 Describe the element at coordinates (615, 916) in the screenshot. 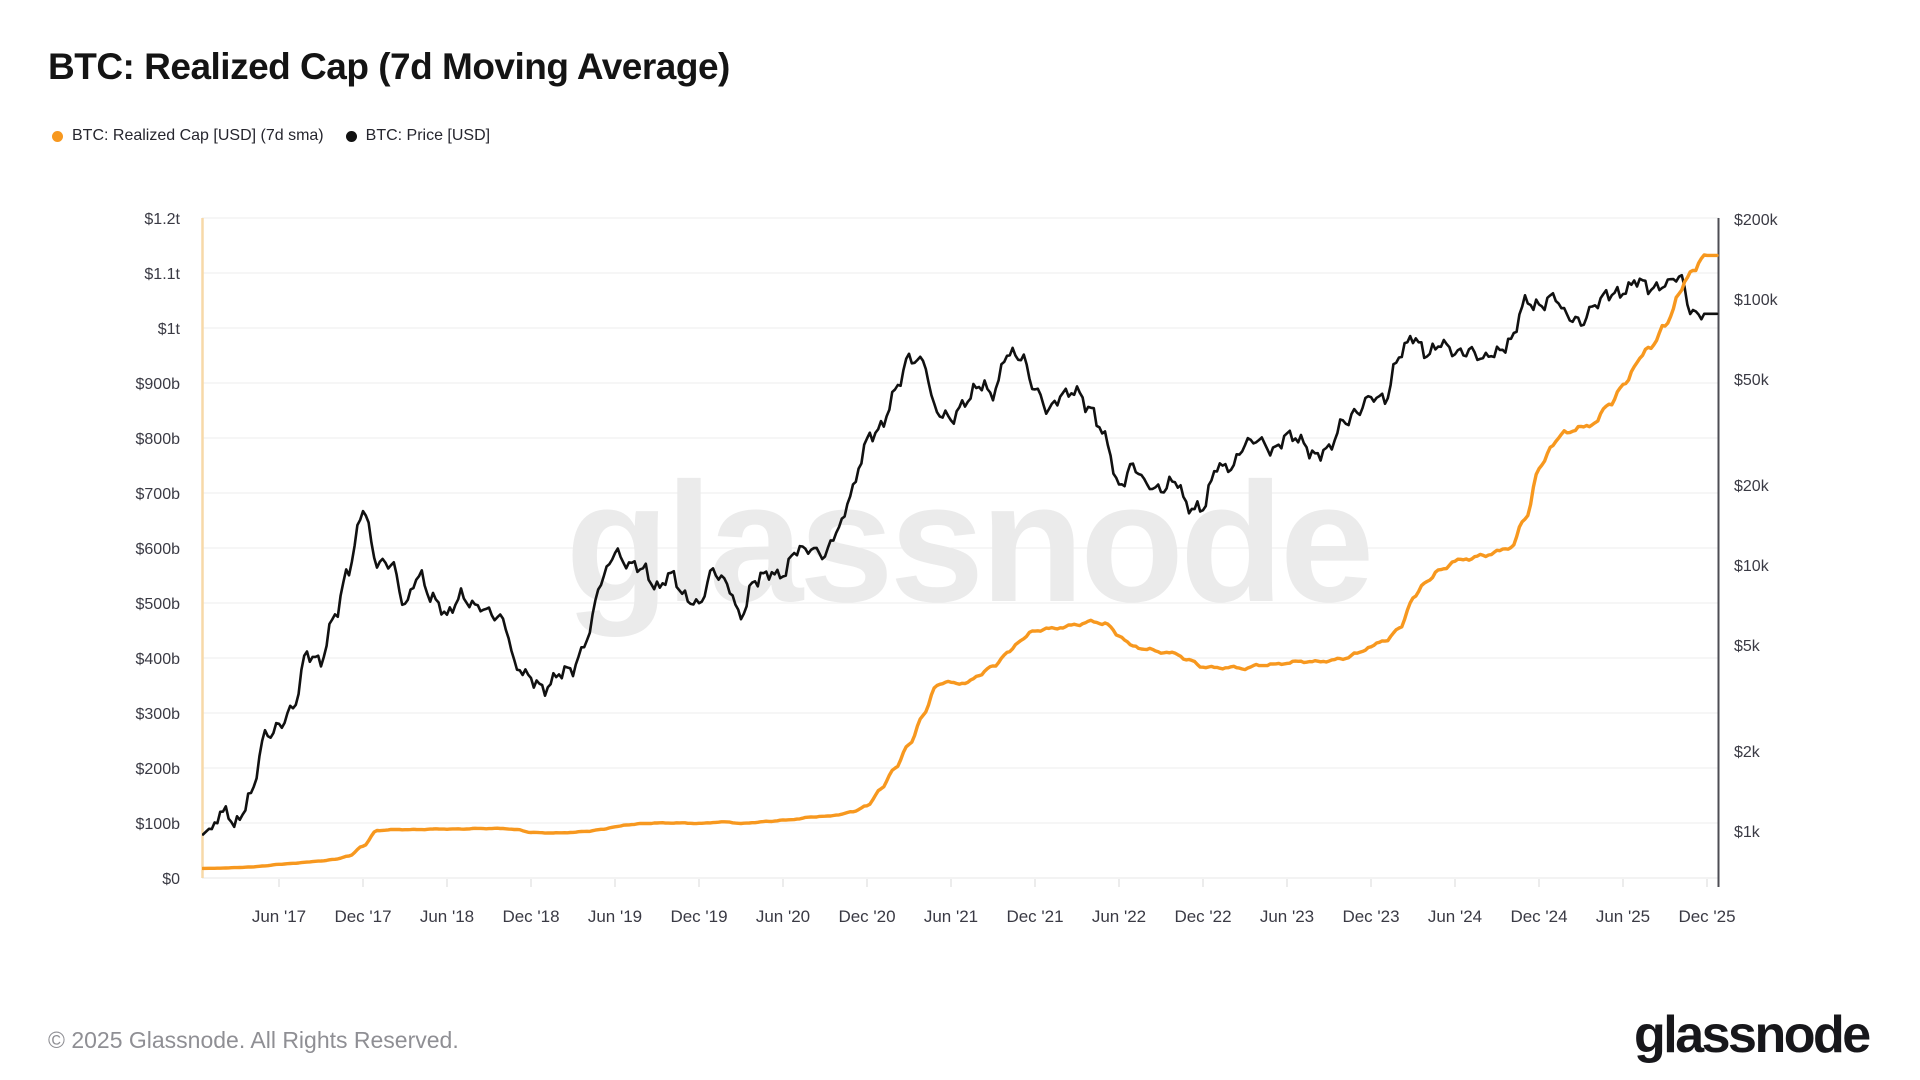

I see `x-axis-label: Jun '19` at that location.